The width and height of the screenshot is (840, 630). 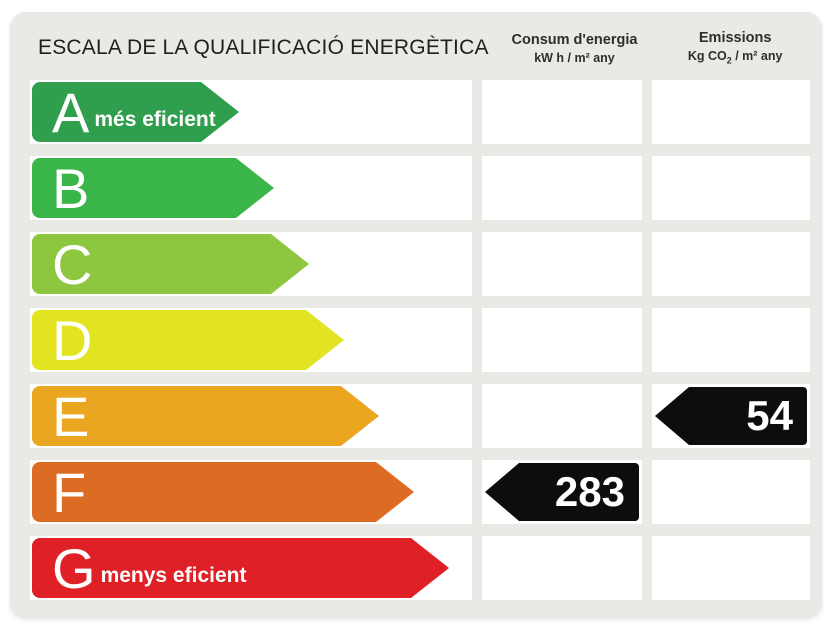 I want to click on rating-letter-b: B, so click(x=71, y=189).